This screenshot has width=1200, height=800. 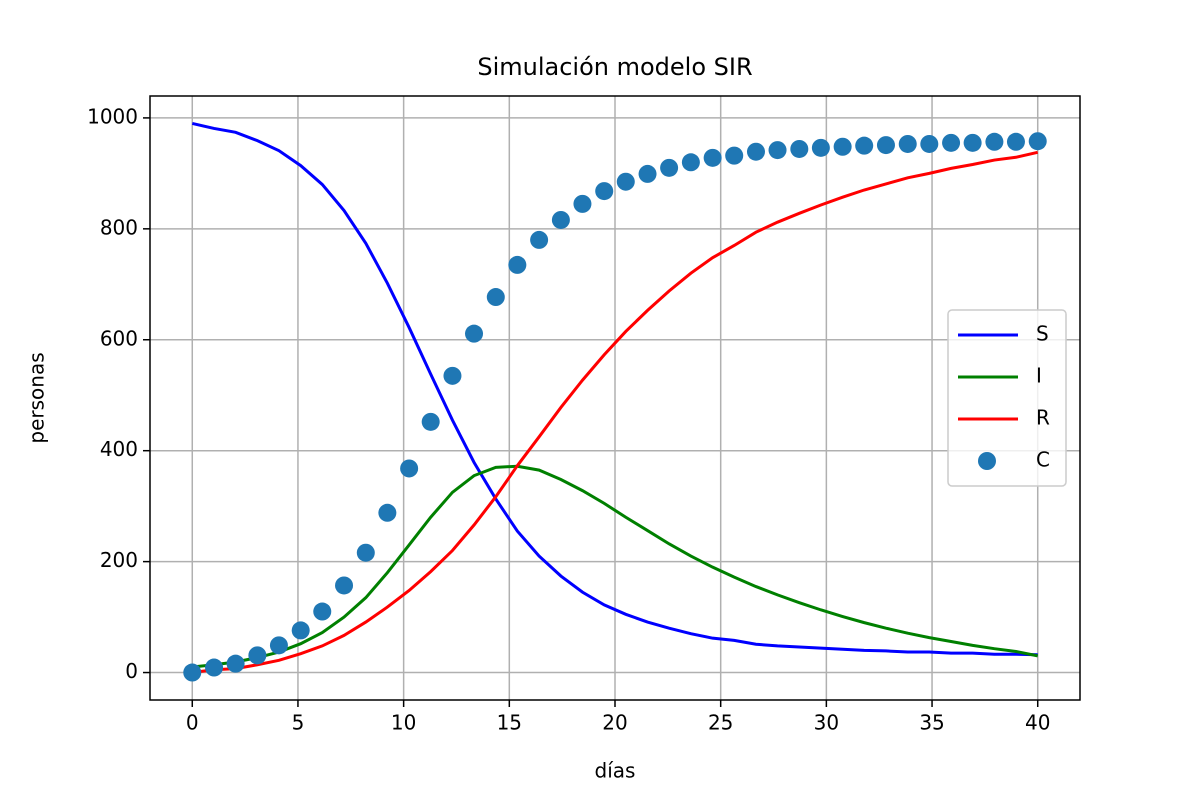 What do you see at coordinates (614, 67) in the screenshot?
I see `chart-title: Simulación modelo SIR` at bounding box center [614, 67].